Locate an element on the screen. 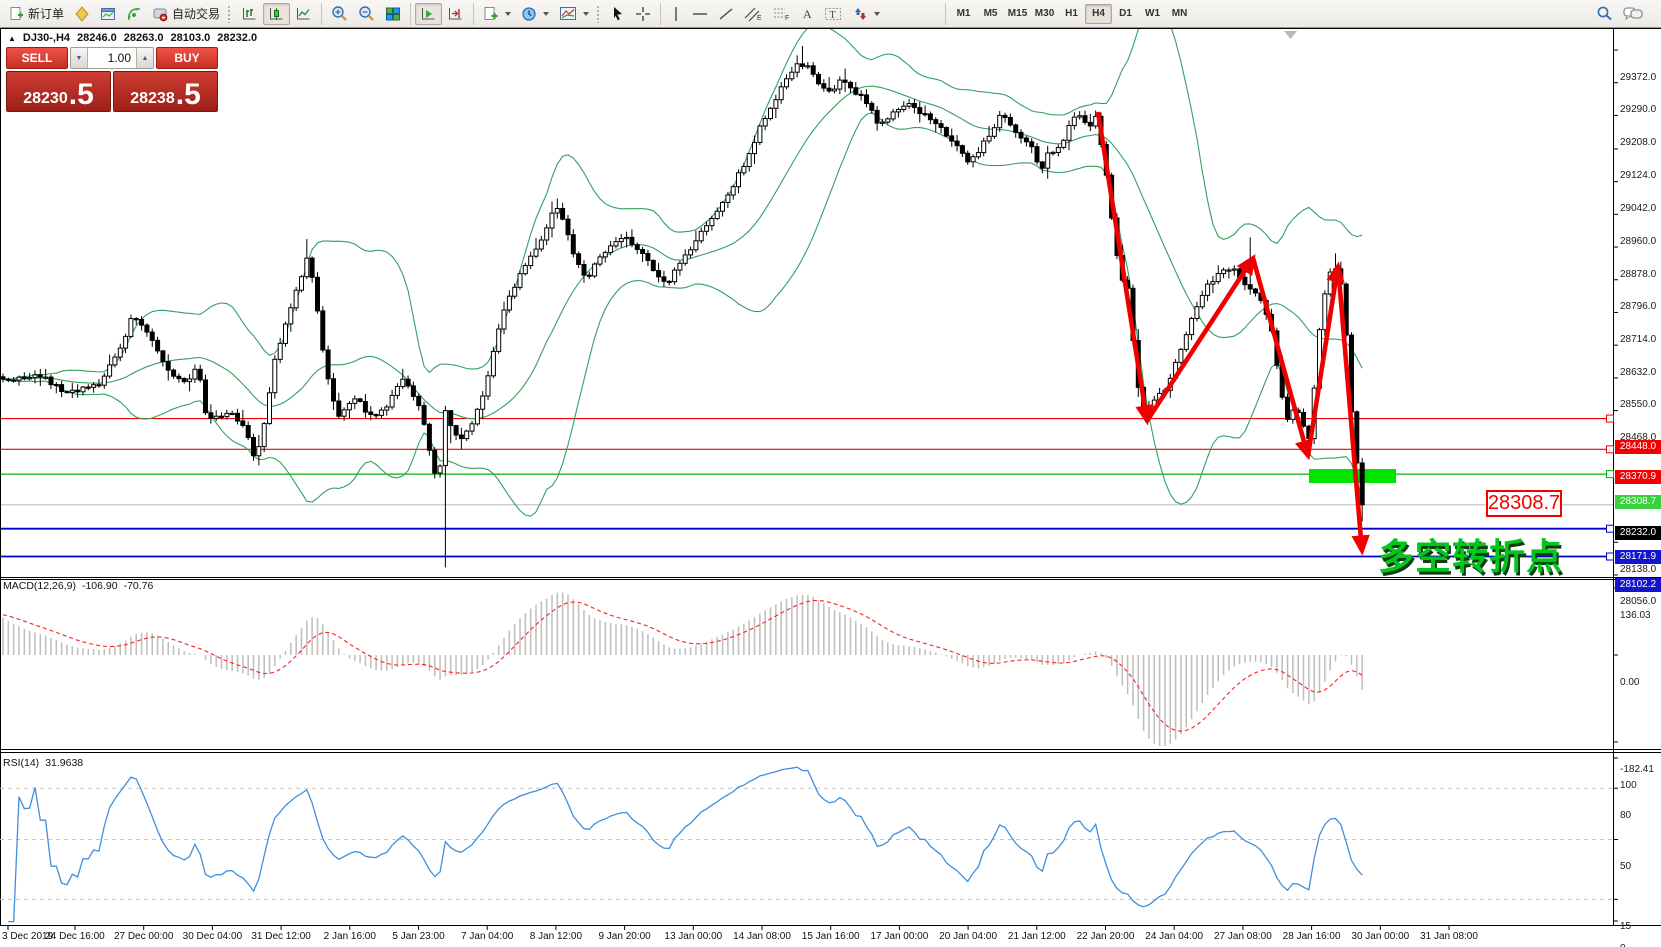  one-click-trading-panel: SELL ▼ ▲ BUY 28230.5 28238.5 is located at coordinates (112, 79).